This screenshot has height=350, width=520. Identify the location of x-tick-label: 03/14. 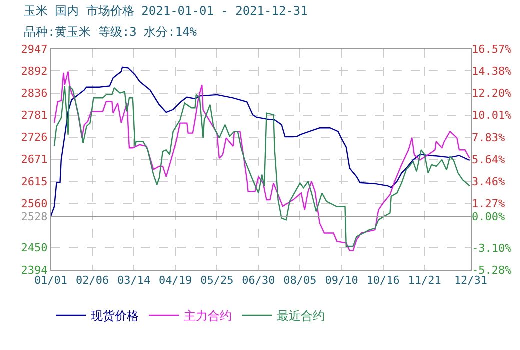
(135, 281).